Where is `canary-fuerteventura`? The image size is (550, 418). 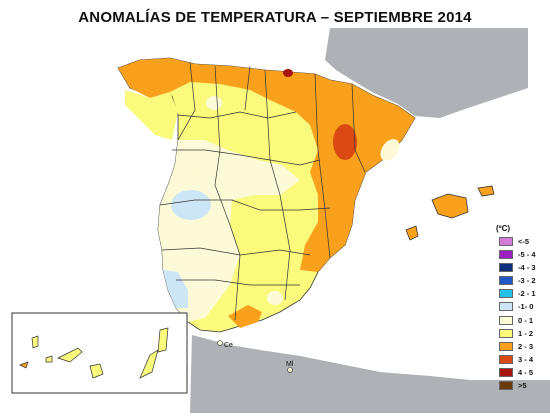 canary-fuerteventura is located at coordinates (149, 364).